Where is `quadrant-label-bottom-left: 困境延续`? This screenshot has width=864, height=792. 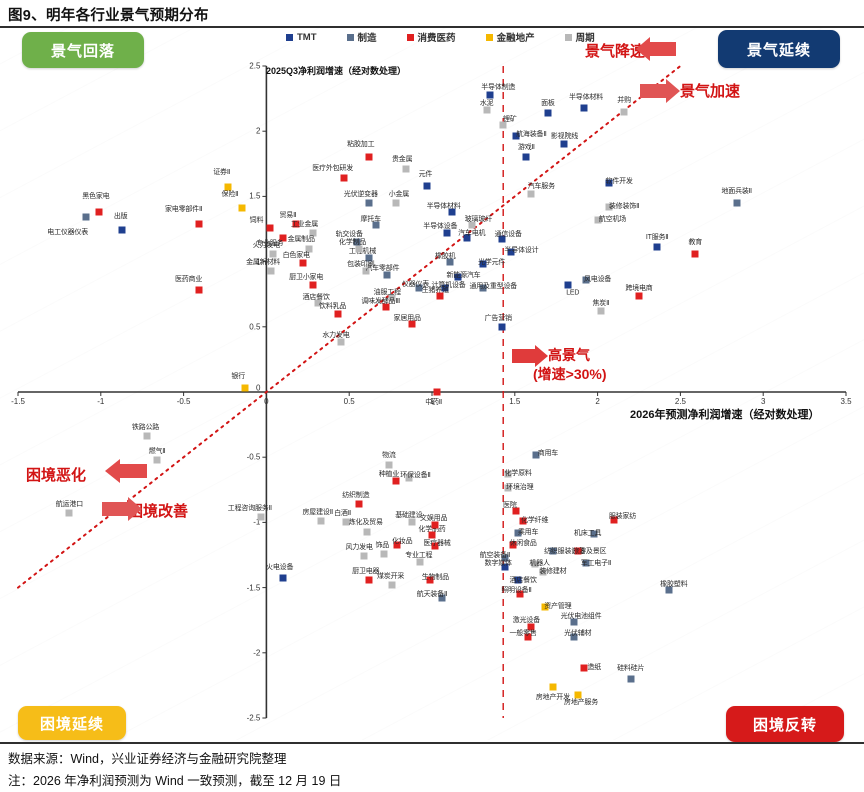
quadrant-label-bottom-left: 困境延续 is located at coordinates (72, 723).